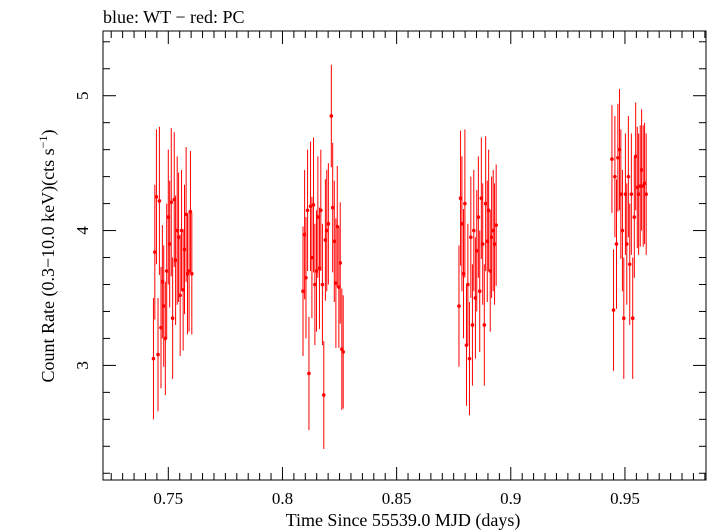 Image resolution: width=709 pixels, height=532 pixels. I want to click on y-tick-label: 4, so click(82, 230).